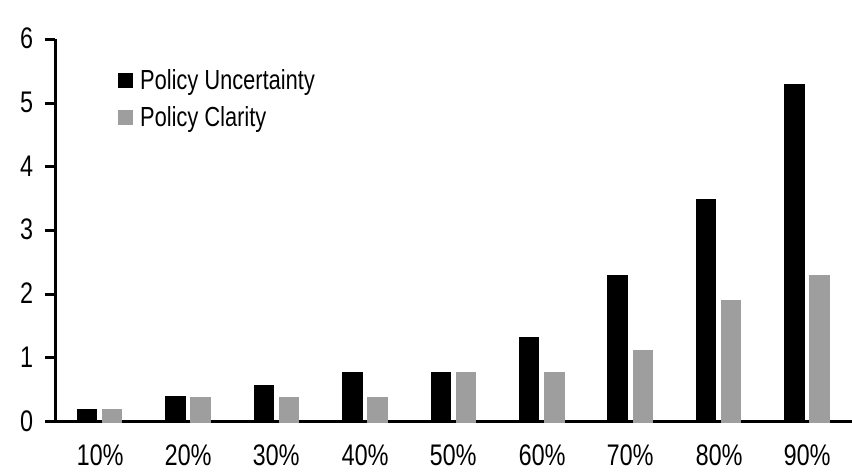  Describe the element at coordinates (26, 39) in the screenshot. I see `y-axis-tick-label: 6` at that location.